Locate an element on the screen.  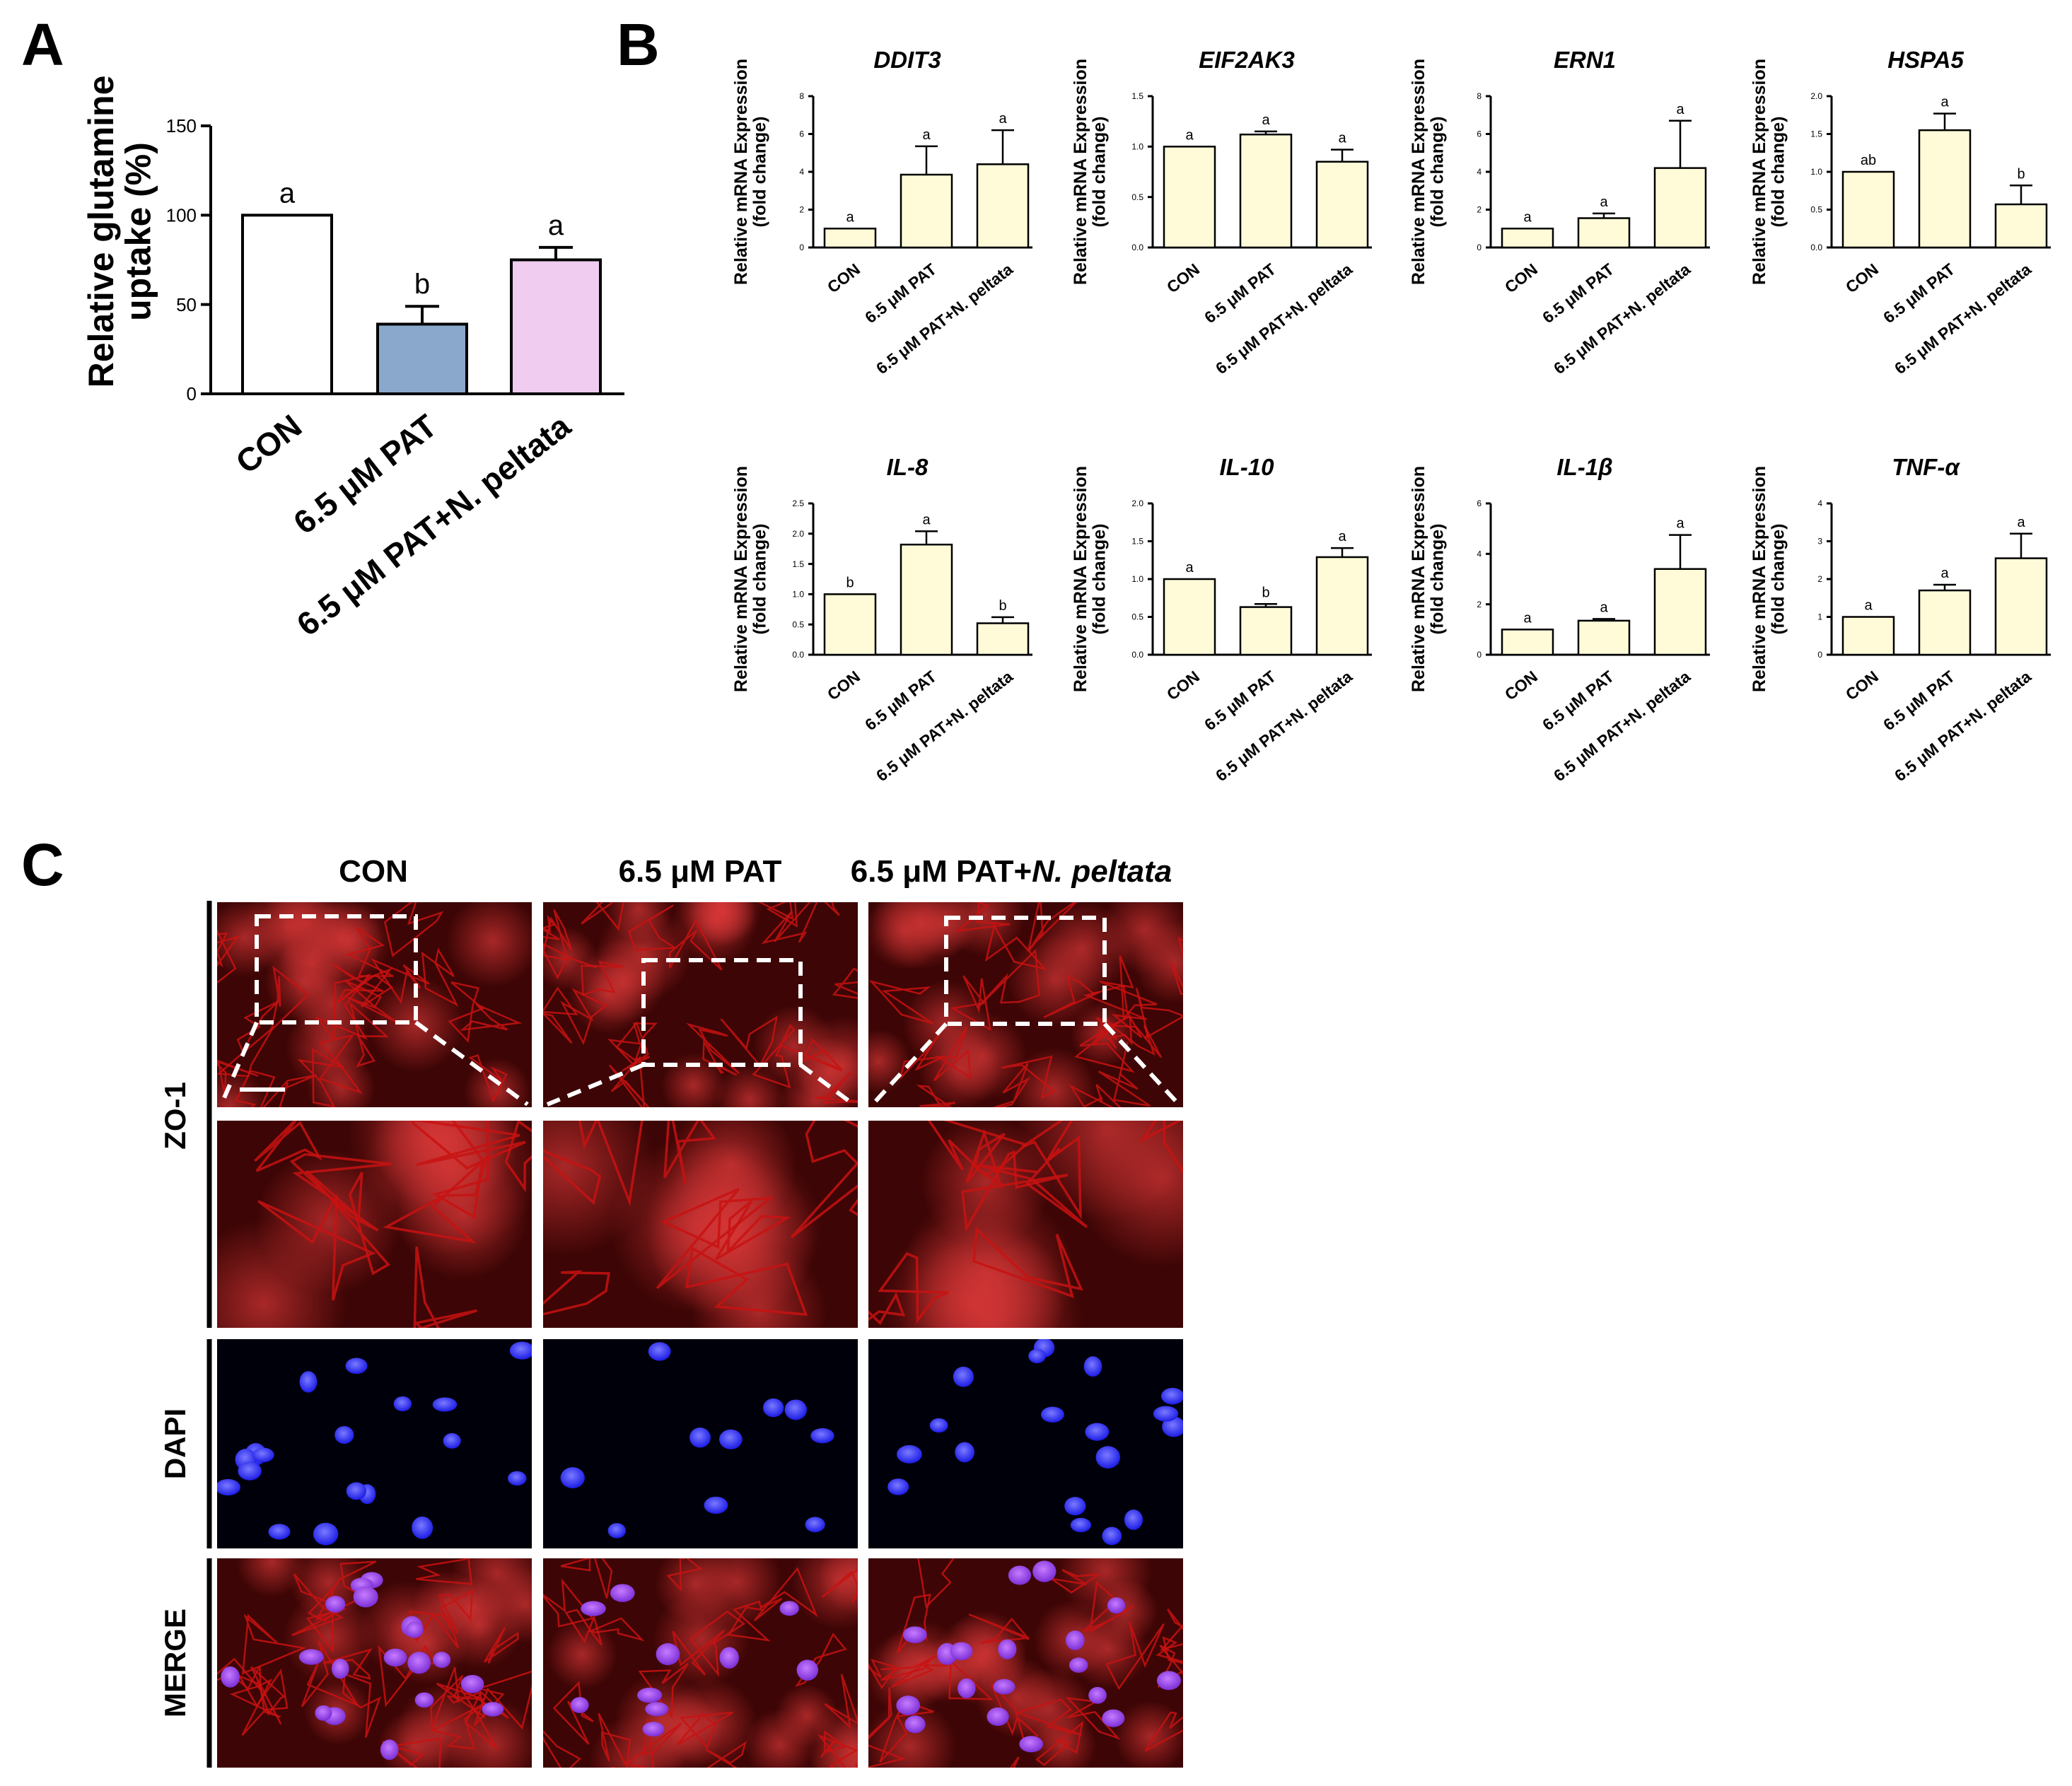
y-tick-label: 8 is located at coordinates (1480, 96).